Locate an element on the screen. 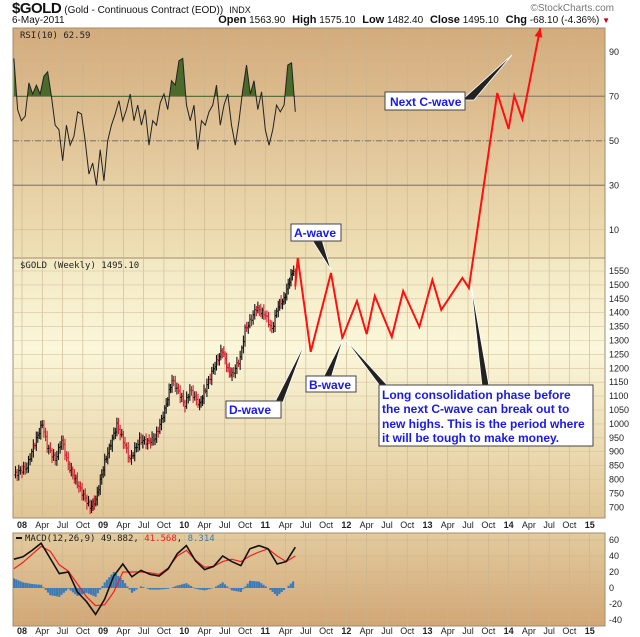 This screenshot has height=637, width=640. rsi-overbought-fill is located at coordinates (154, 77).